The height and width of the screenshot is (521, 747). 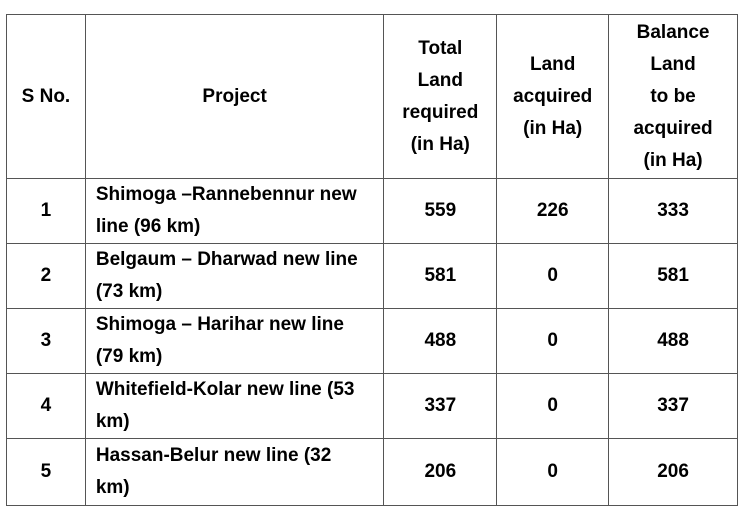 What do you see at coordinates (673, 211) in the screenshot?
I see `cell: 333` at bounding box center [673, 211].